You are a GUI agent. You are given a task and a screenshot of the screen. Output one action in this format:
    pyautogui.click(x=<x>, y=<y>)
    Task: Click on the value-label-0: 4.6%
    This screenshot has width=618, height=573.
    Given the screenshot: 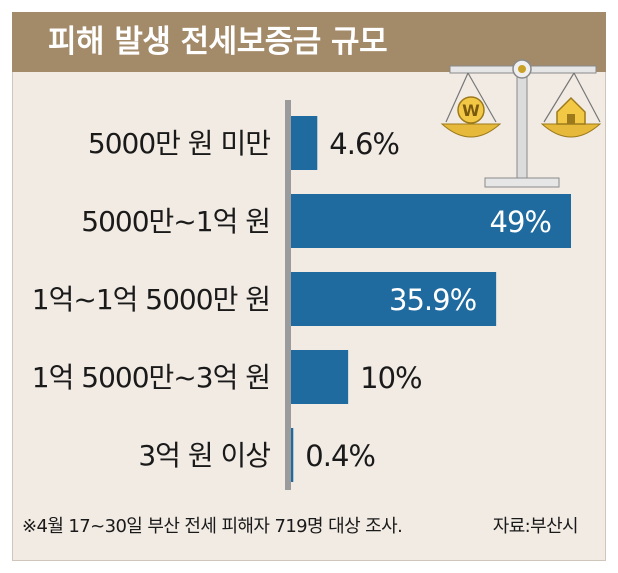 What is the action you would take?
    pyautogui.click(x=364, y=144)
    